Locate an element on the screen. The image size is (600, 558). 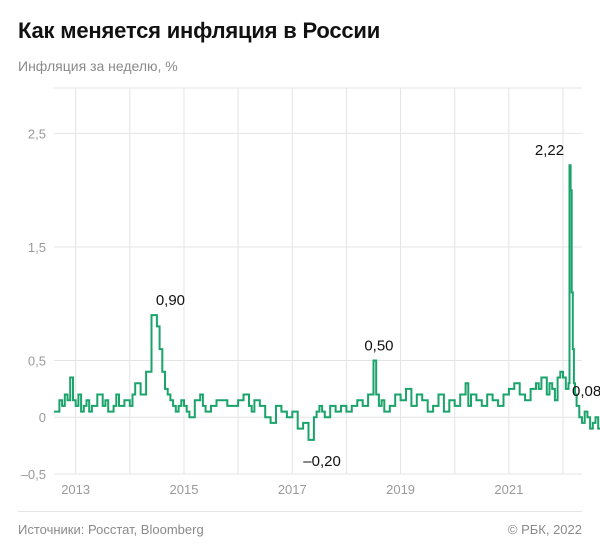
y-tick-label: 2,5 is located at coordinates (37, 133).